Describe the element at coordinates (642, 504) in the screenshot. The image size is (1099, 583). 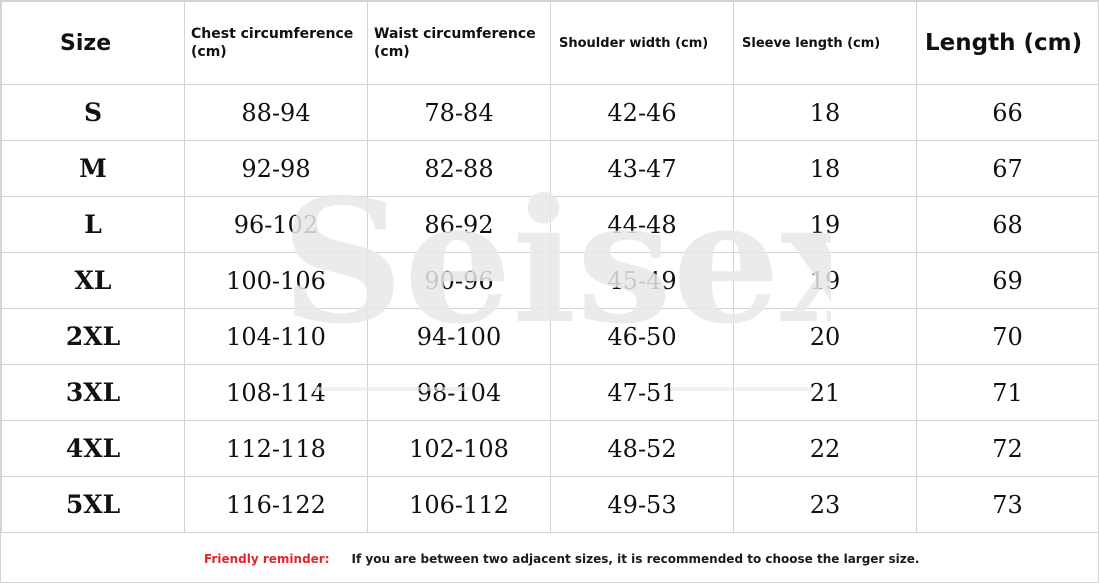
I see `measurement-cell: 49-53` at that location.